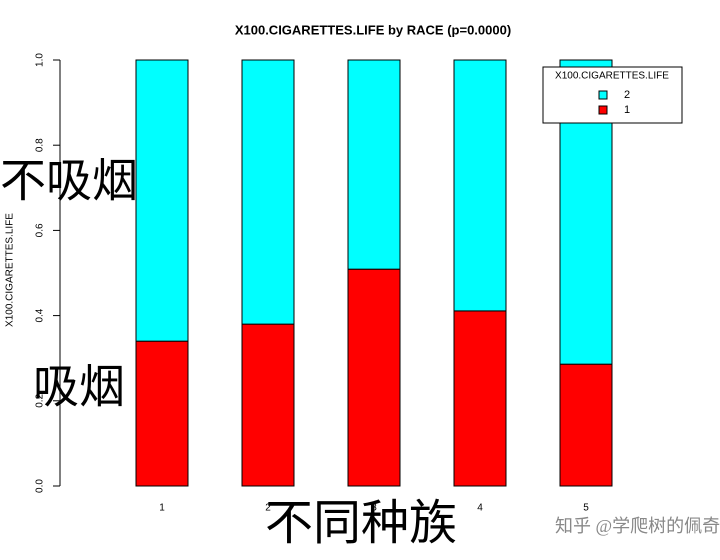 This screenshot has height=560, width=720. I want to click on annotation: 吸烟, so click(79, 387).